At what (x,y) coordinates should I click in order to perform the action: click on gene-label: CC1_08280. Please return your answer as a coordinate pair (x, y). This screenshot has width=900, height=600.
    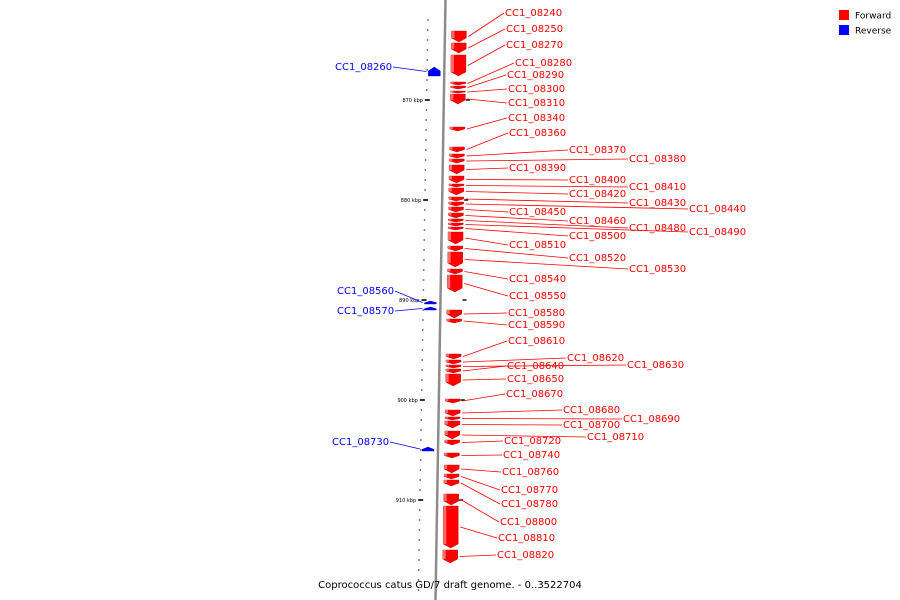
    Looking at the image, I should click on (543, 63).